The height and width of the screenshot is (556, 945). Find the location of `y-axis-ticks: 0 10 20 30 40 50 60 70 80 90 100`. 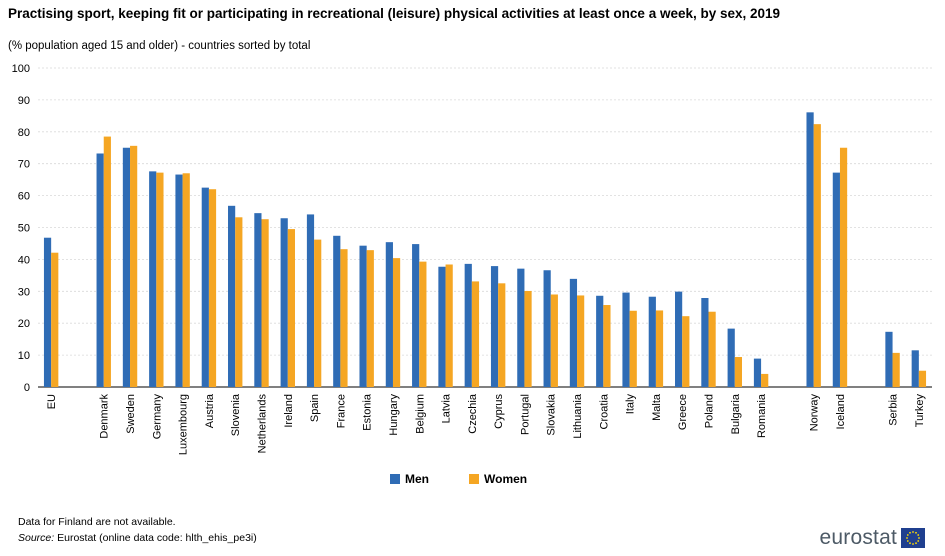

y-axis-ticks: 0 10 20 30 40 50 60 70 80 90 100 is located at coordinates (21, 228).